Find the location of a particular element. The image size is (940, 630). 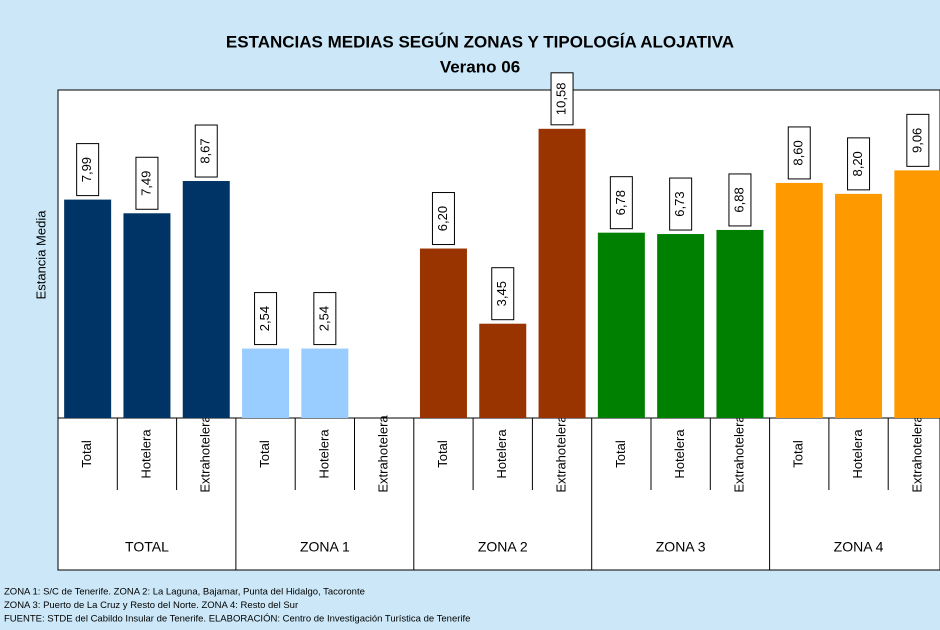

data-label: 6,88 is located at coordinates (738, 199).